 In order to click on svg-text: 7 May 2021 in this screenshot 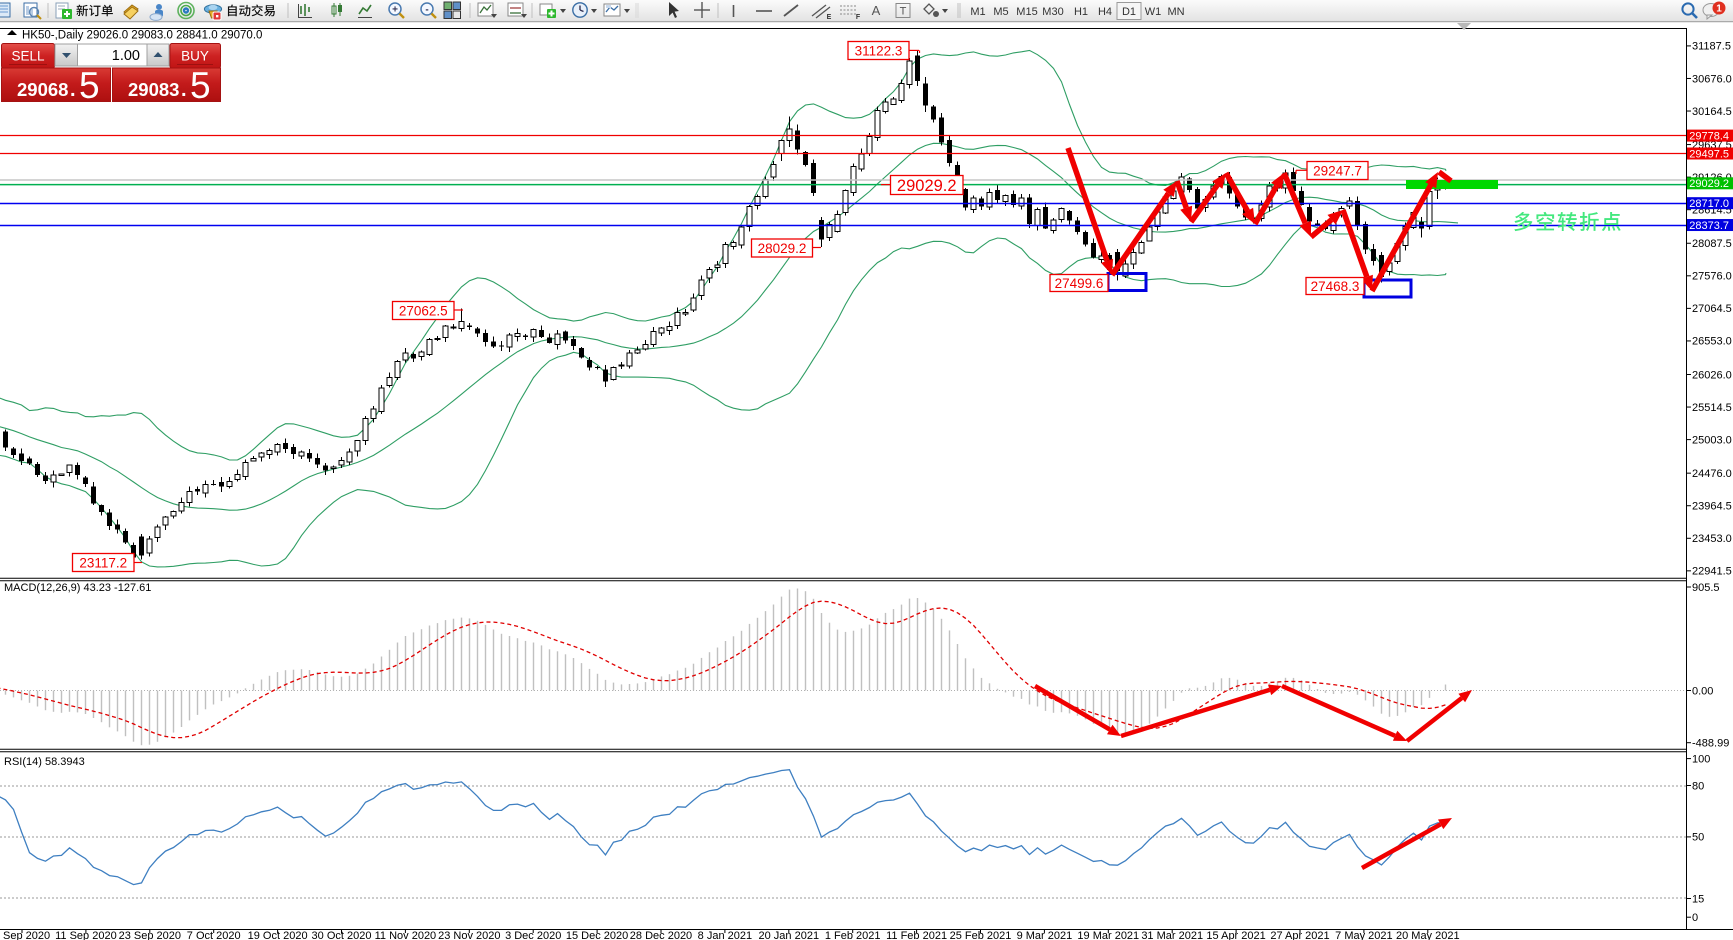, I will do `click(1363, 935)`.